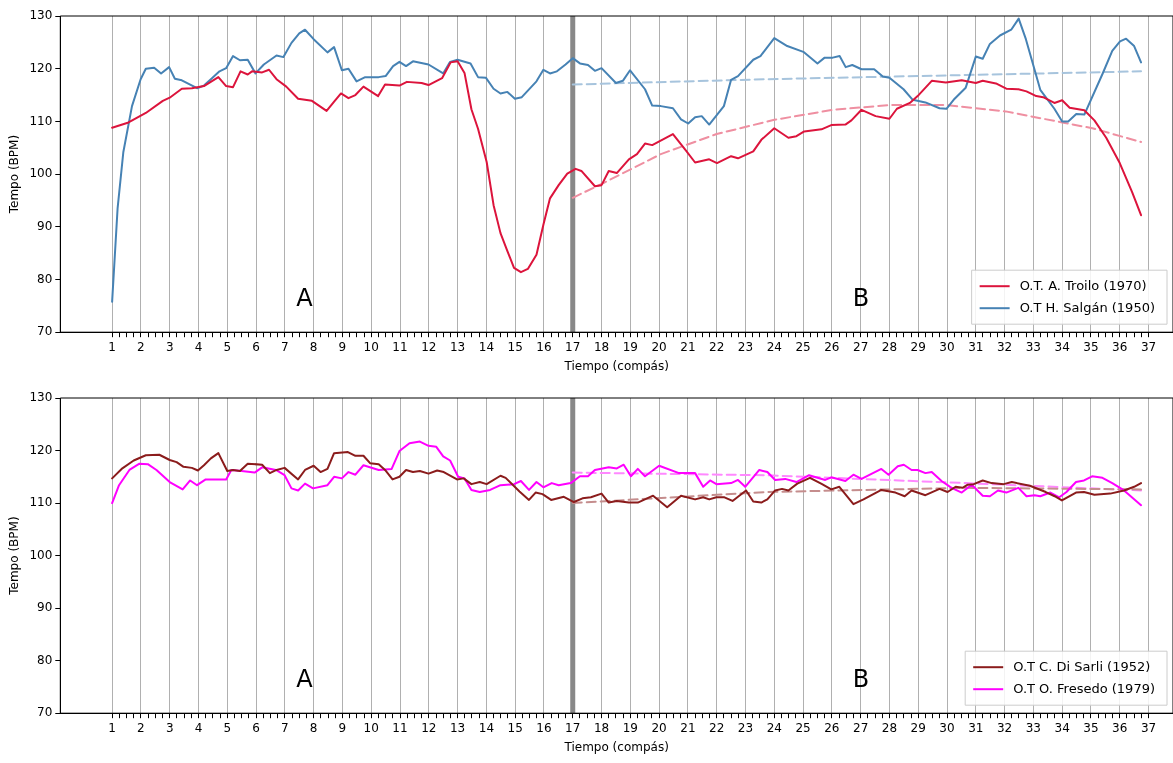 This screenshot has width=1173, height=763. Describe the element at coordinates (1082, 666) in the screenshot. I see `legend-label: O.T C. Di Sarli (1952)` at that location.